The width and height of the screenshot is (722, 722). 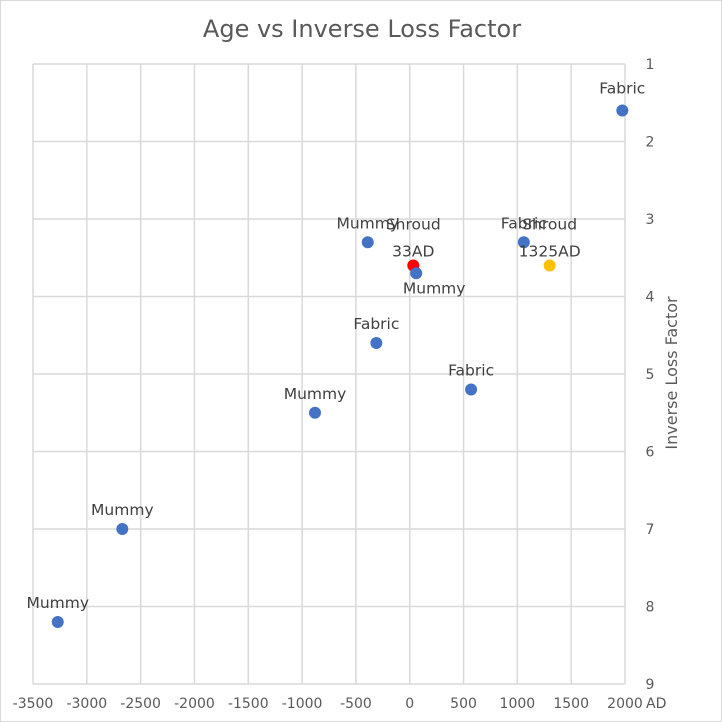 I want to click on y-tick-label: 5, so click(x=650, y=375).